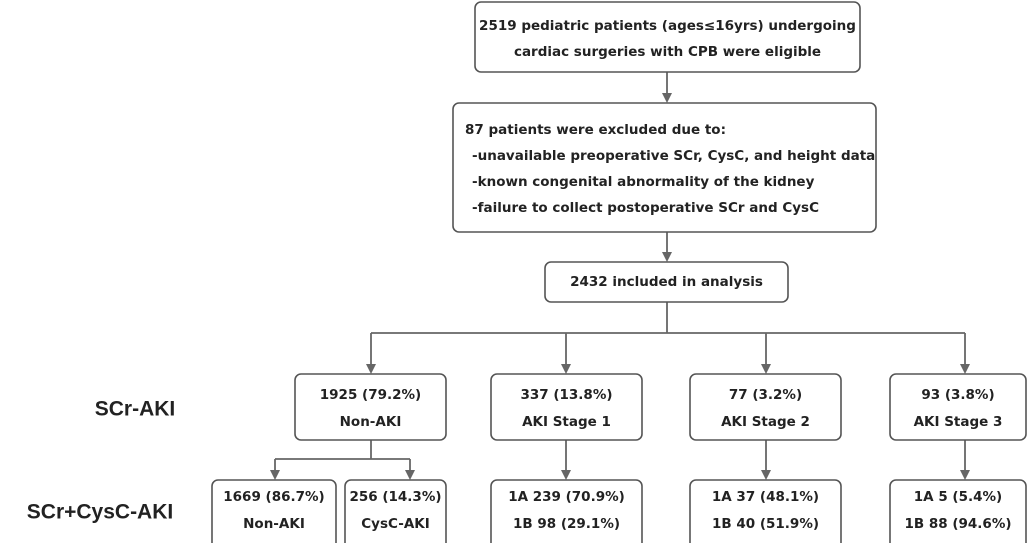 This screenshot has height=543, width=1027. What do you see at coordinates (566, 497) in the screenshot?
I see `box-text: 1A 239 (70.9%)` at bounding box center [566, 497].